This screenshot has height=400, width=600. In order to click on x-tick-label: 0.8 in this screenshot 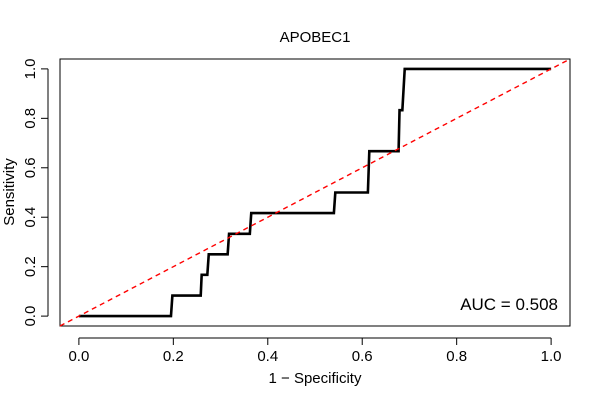, I will do `click(456, 356)`.